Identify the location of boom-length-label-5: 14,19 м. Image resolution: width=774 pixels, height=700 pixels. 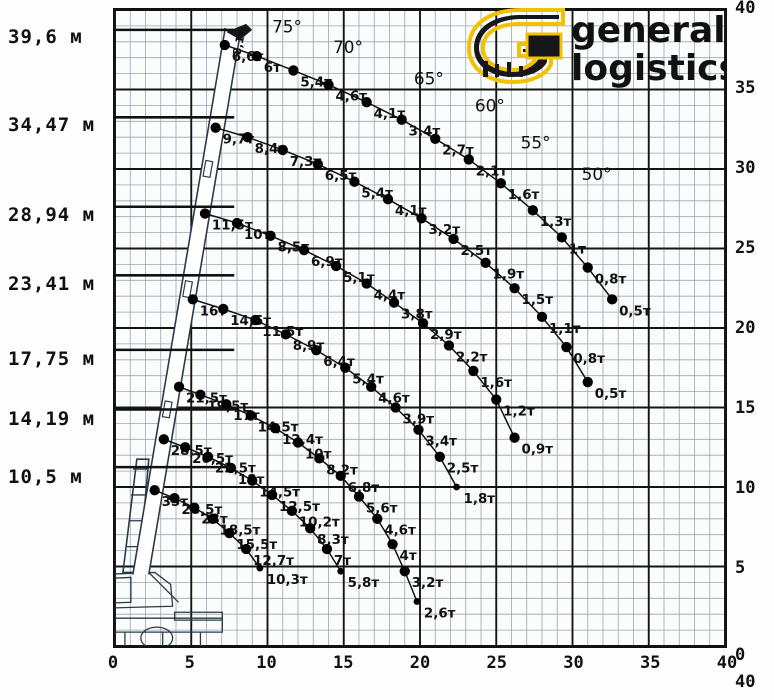
(52, 419).